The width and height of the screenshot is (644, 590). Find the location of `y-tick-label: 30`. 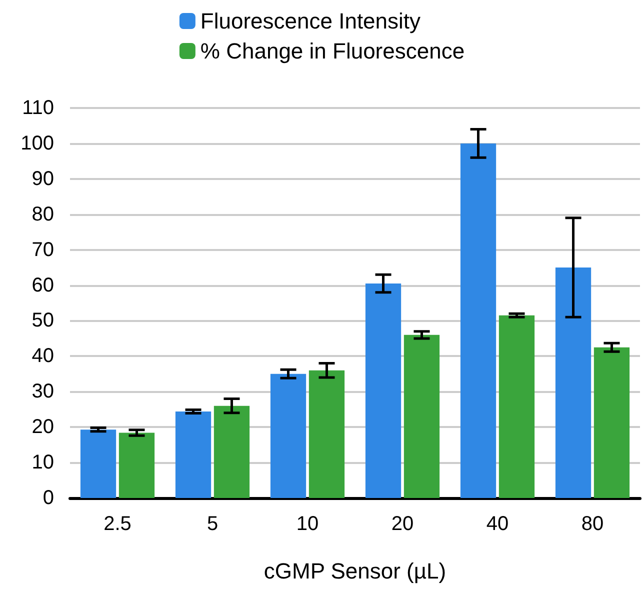

y-tick-label: 30 is located at coordinates (43, 391).